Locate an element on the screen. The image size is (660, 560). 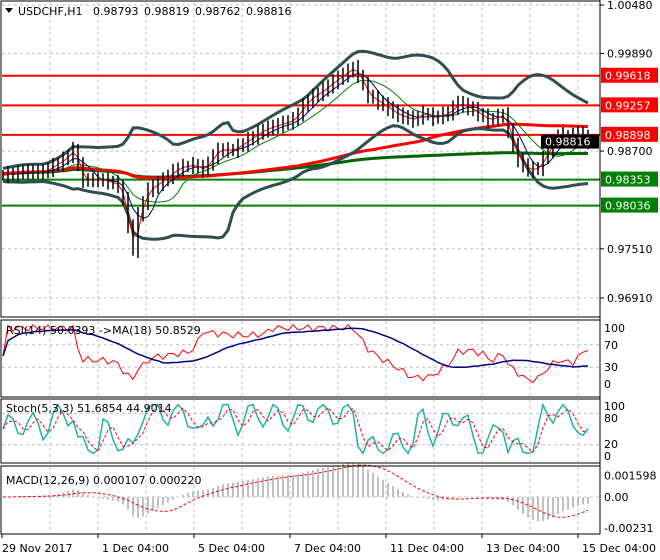
low-value: 0.98762 is located at coordinates (218, 11).